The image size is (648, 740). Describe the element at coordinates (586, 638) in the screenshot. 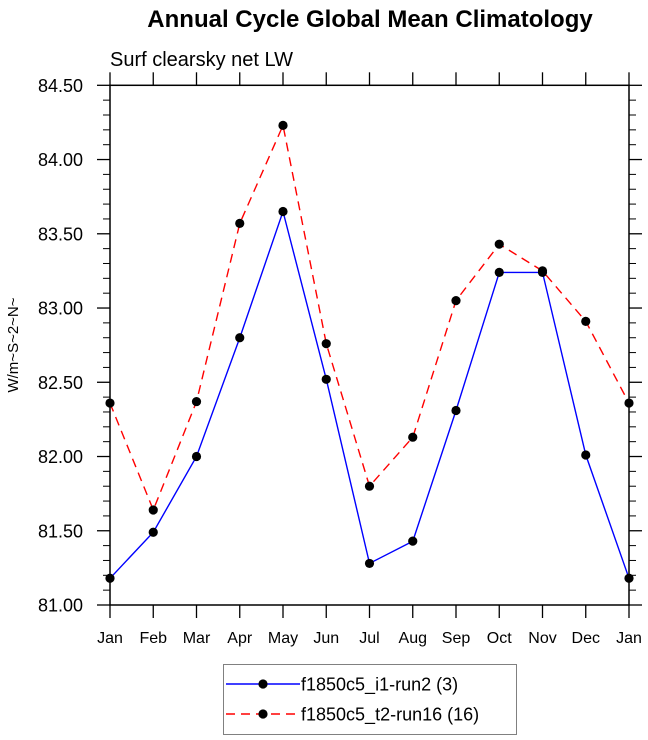

I see `x-tick-label: Dec` at that location.